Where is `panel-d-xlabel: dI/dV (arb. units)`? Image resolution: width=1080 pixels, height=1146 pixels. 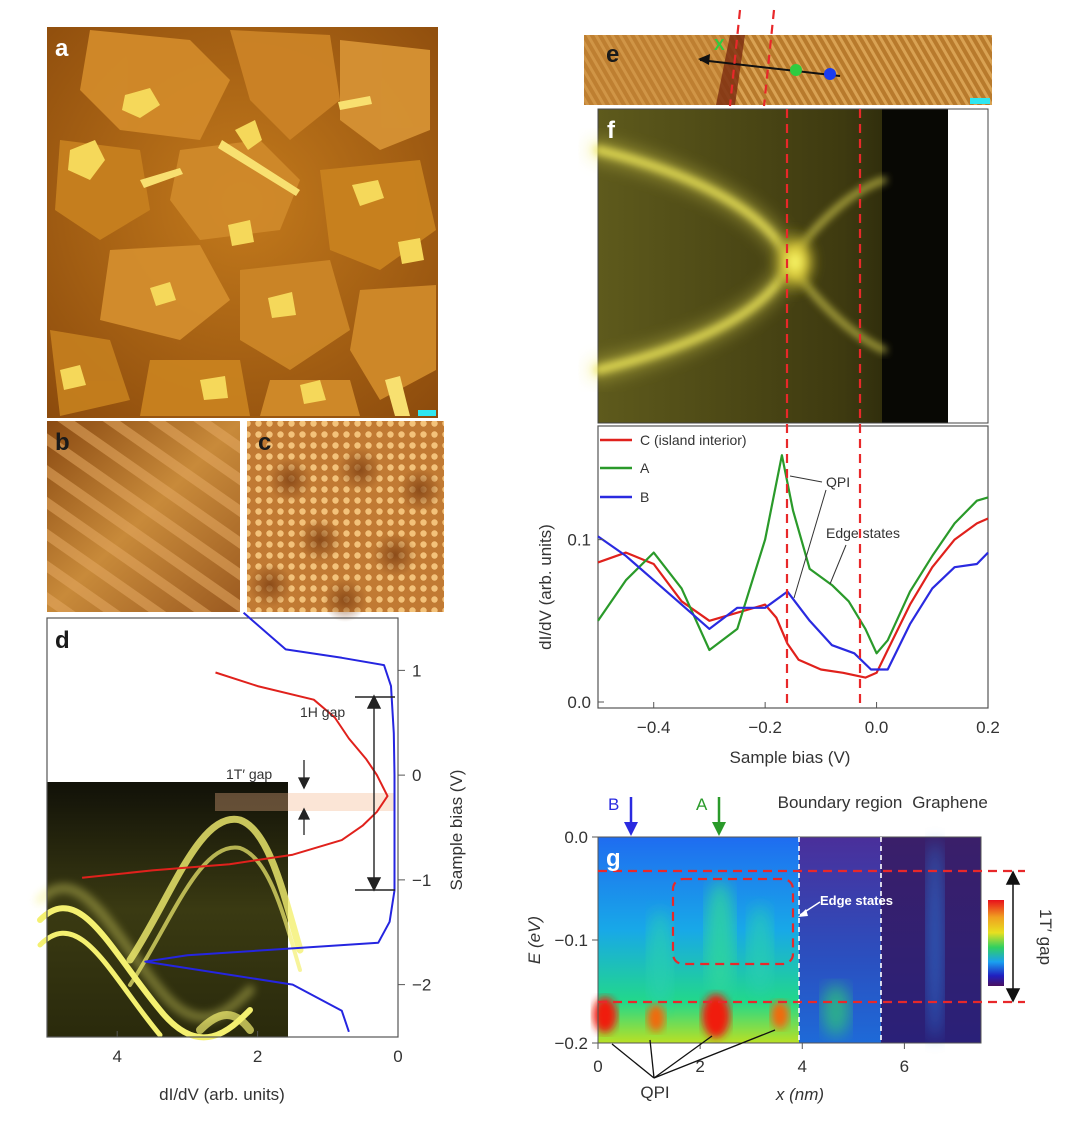
panel-d-xlabel: dI/dV (arb. units) is located at coordinates (222, 1094).